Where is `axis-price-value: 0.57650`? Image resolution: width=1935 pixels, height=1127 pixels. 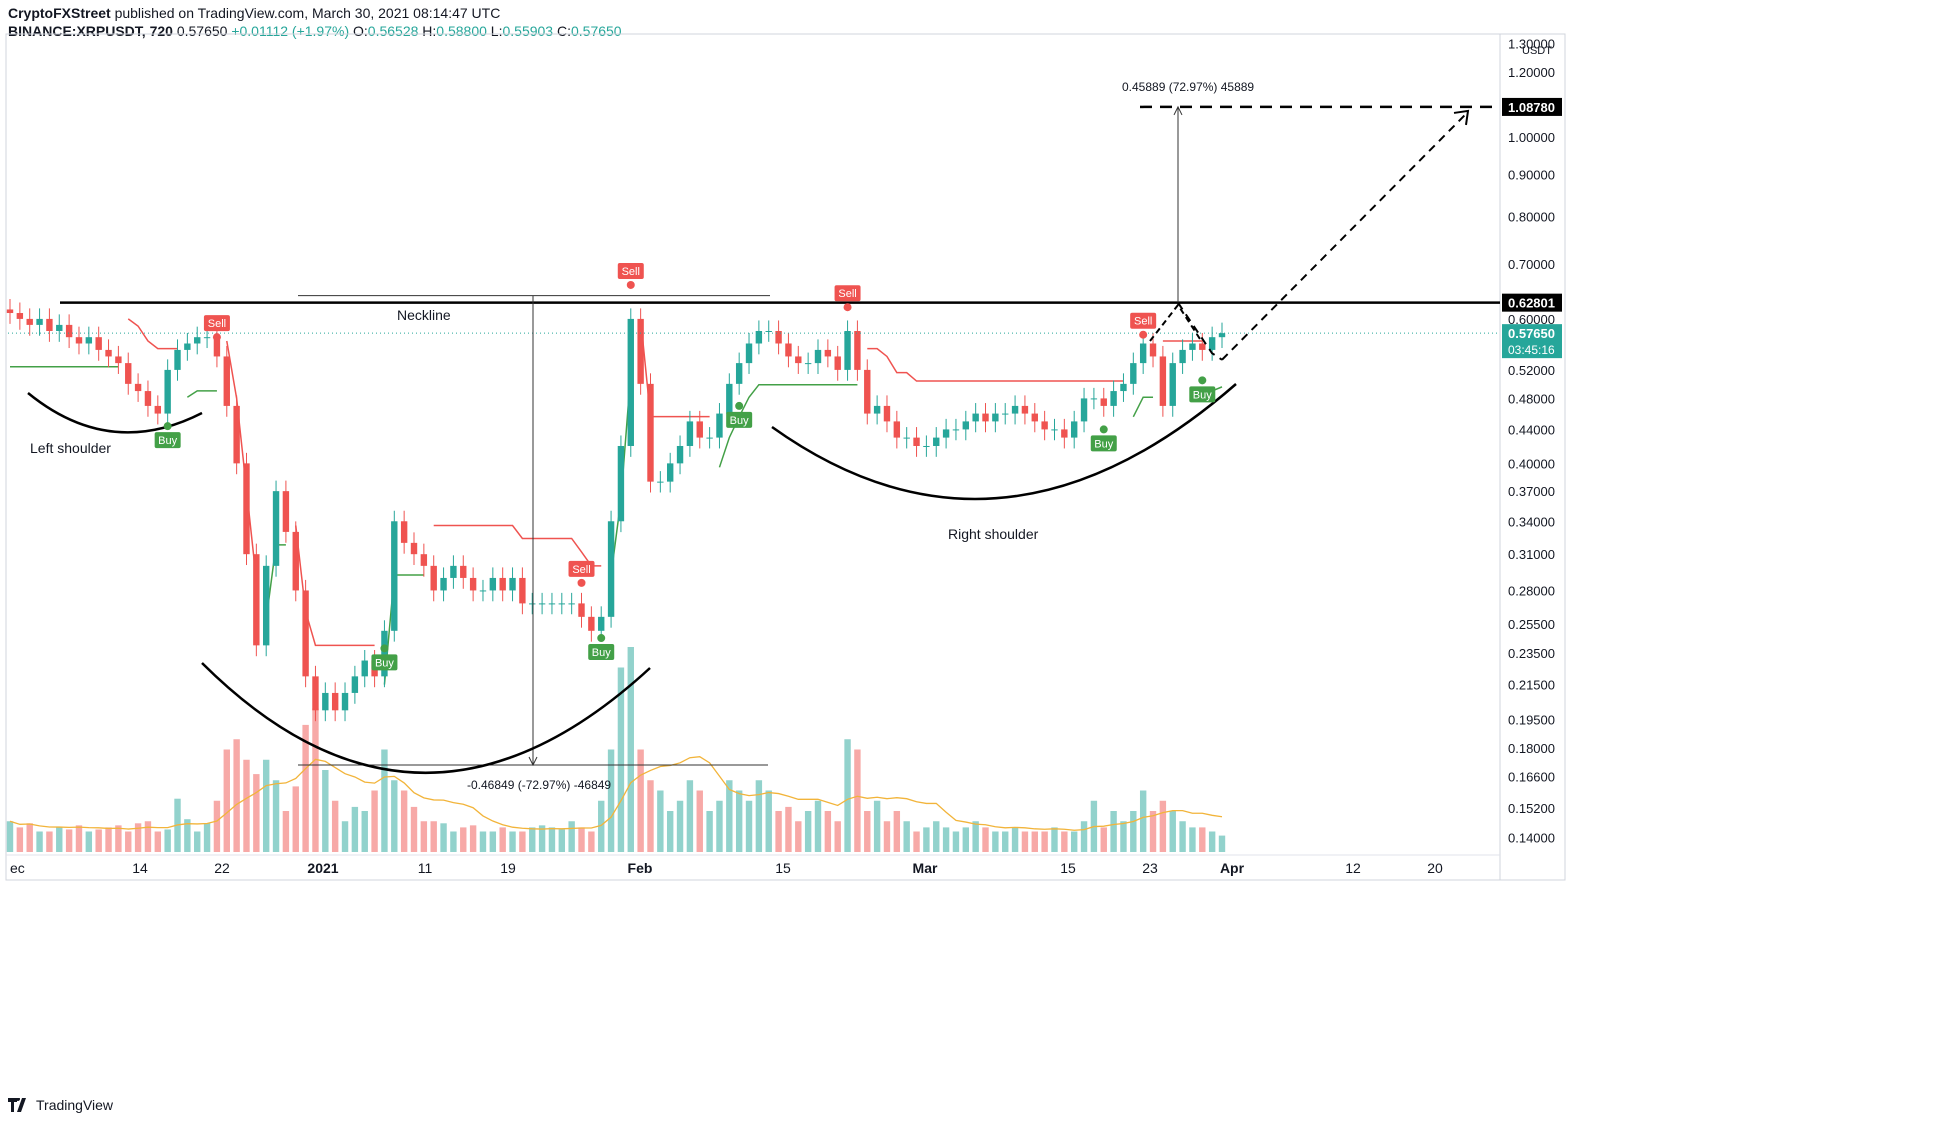
axis-price-value: 0.57650 is located at coordinates (1531, 333).